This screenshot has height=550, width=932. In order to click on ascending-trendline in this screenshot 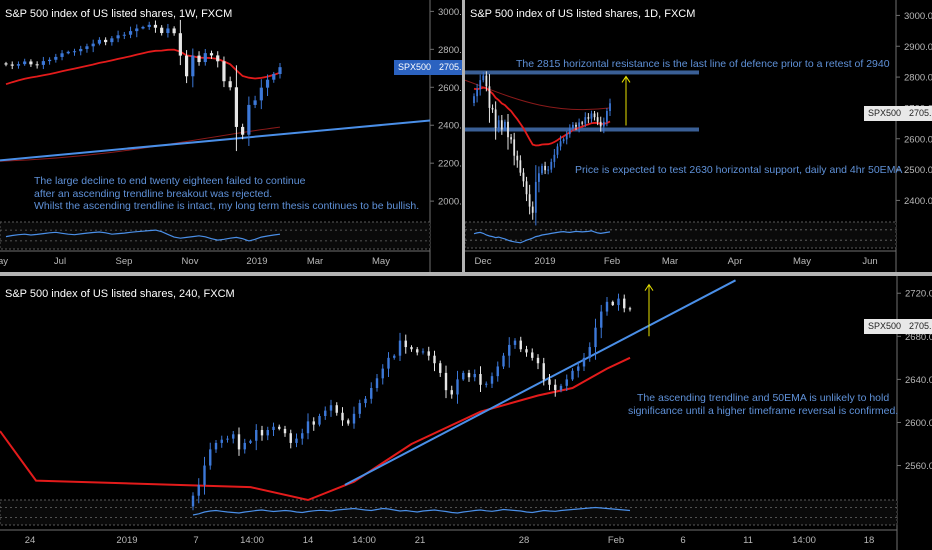, I will do `click(215, 140)`.